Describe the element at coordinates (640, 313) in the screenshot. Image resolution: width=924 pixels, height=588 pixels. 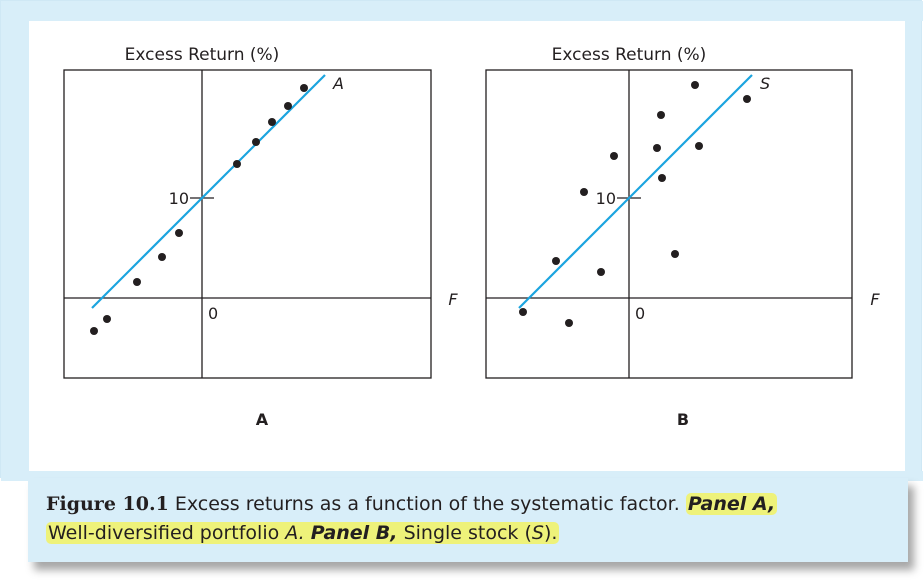
I see `panel-b-origin-label: 0` at that location.